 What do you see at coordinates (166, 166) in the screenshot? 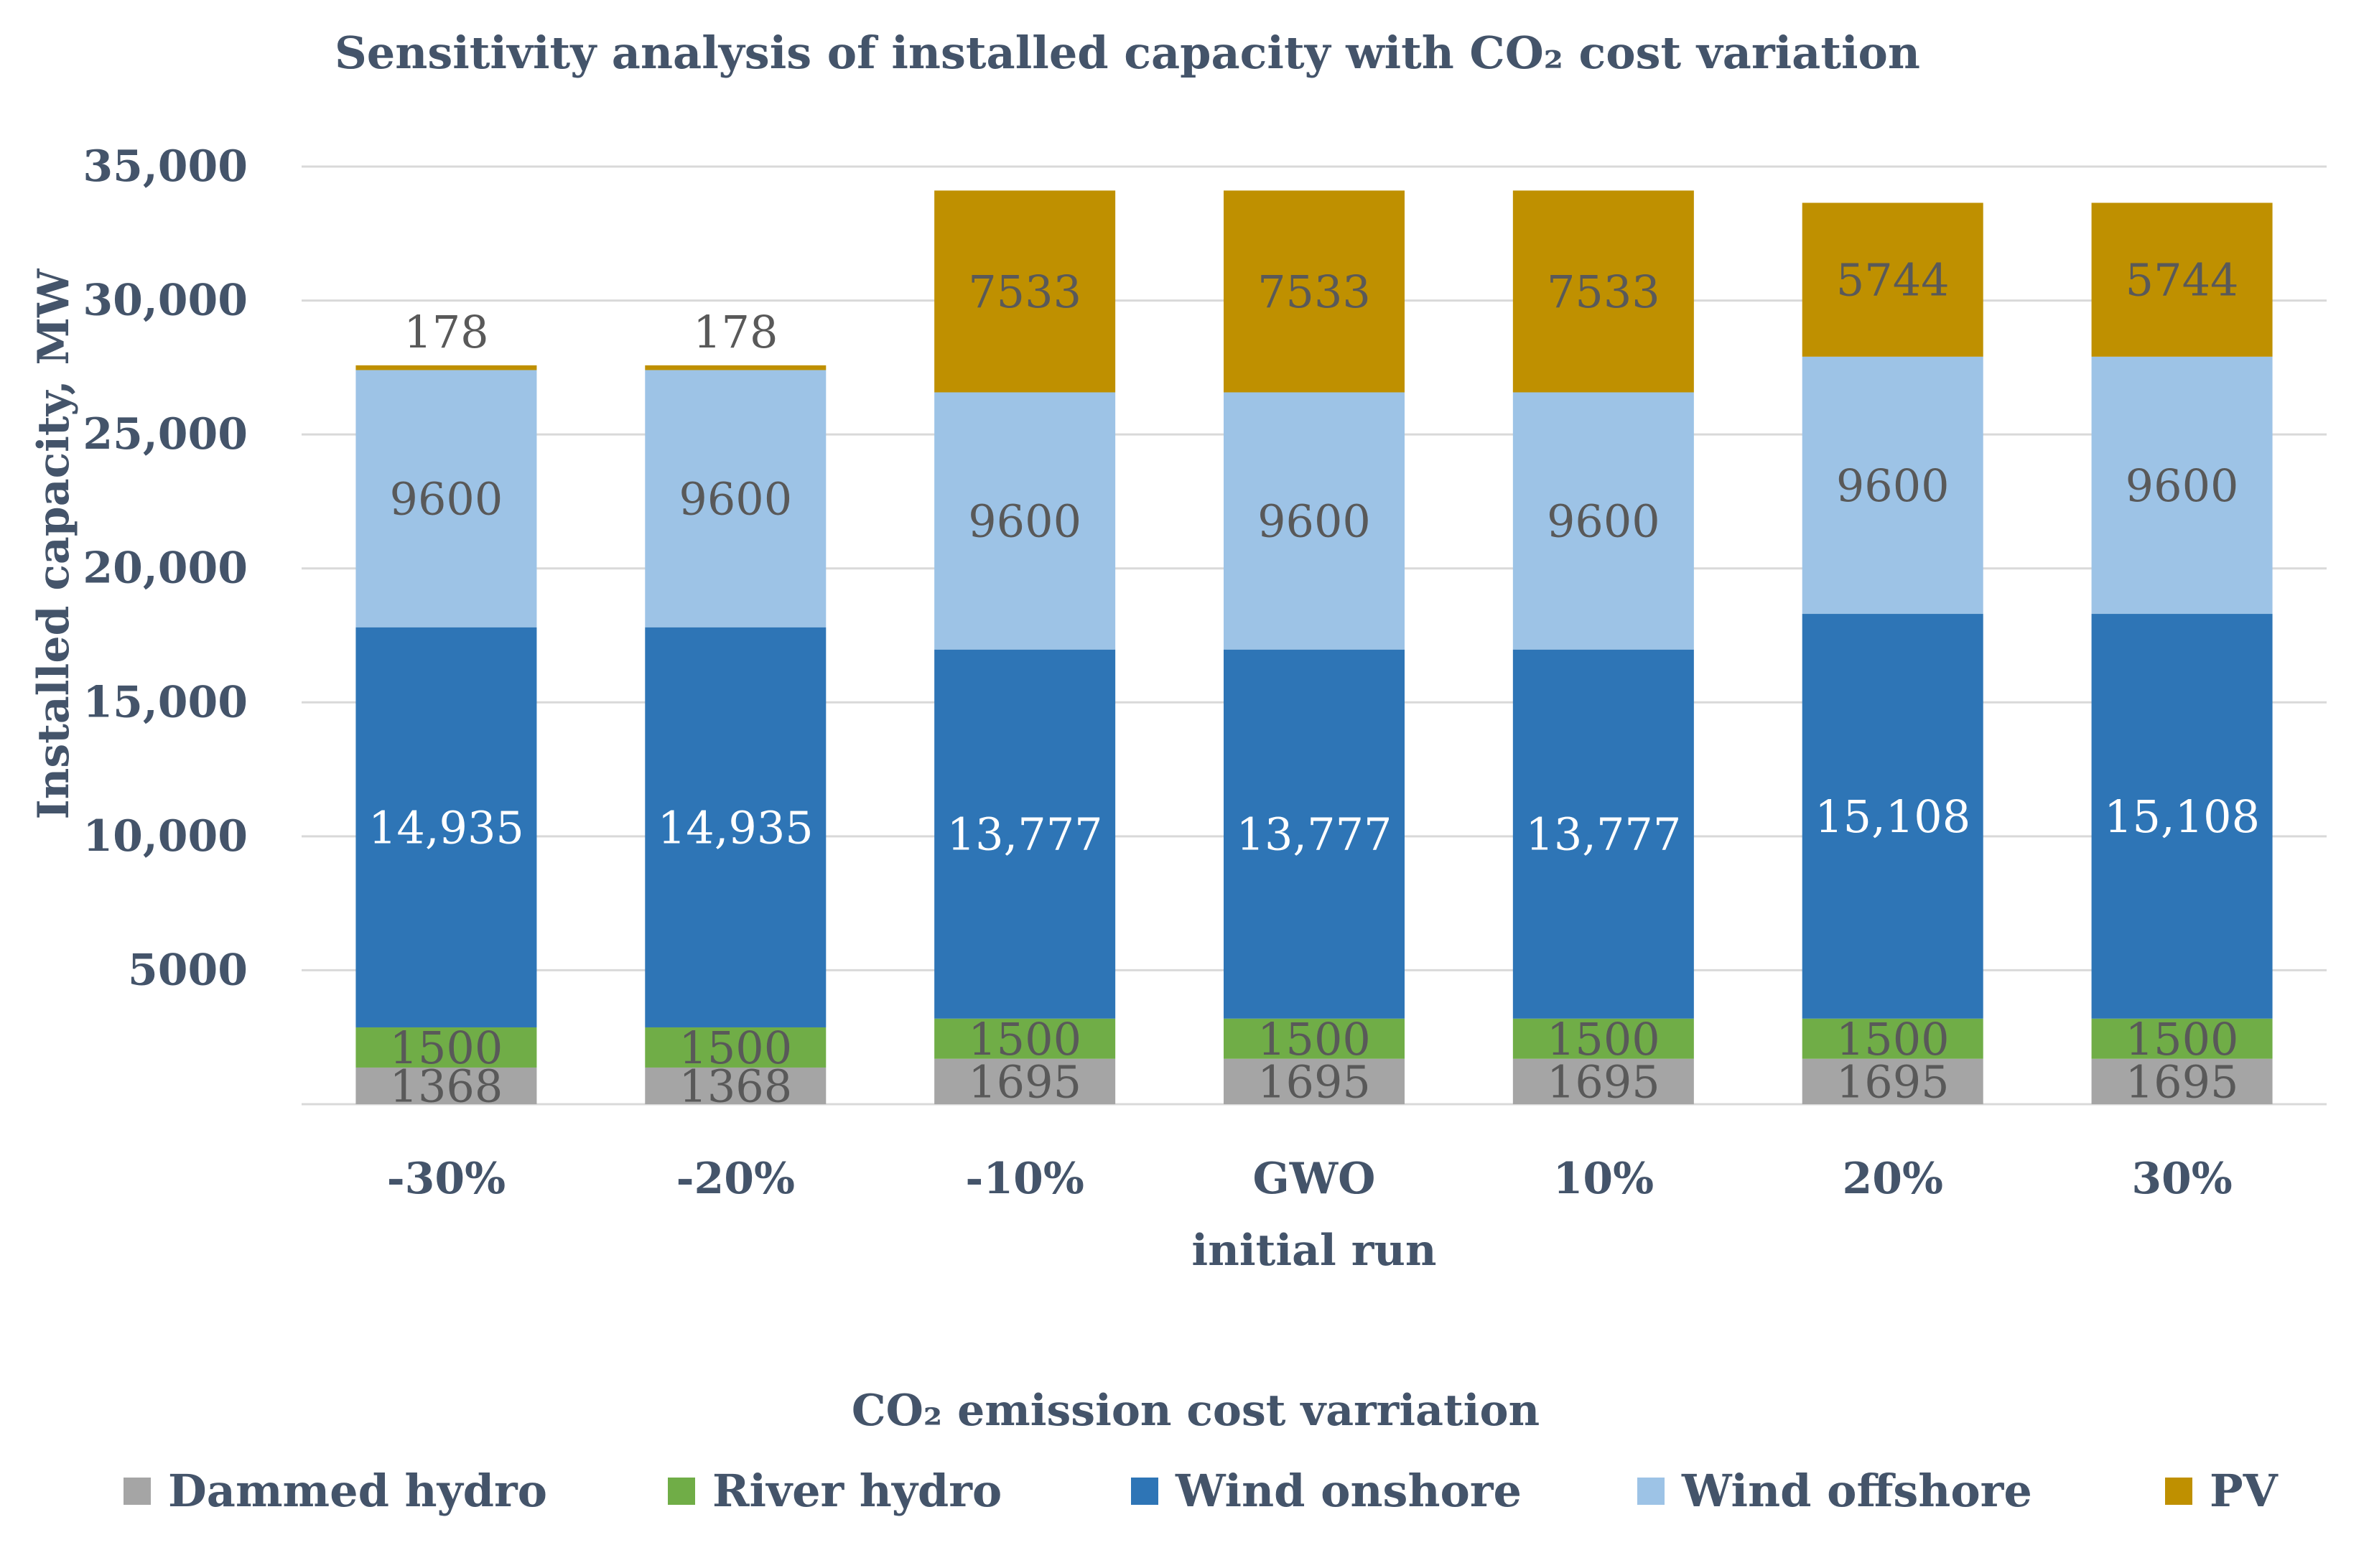
I see `y-tick-label: 35,000` at bounding box center [166, 166].